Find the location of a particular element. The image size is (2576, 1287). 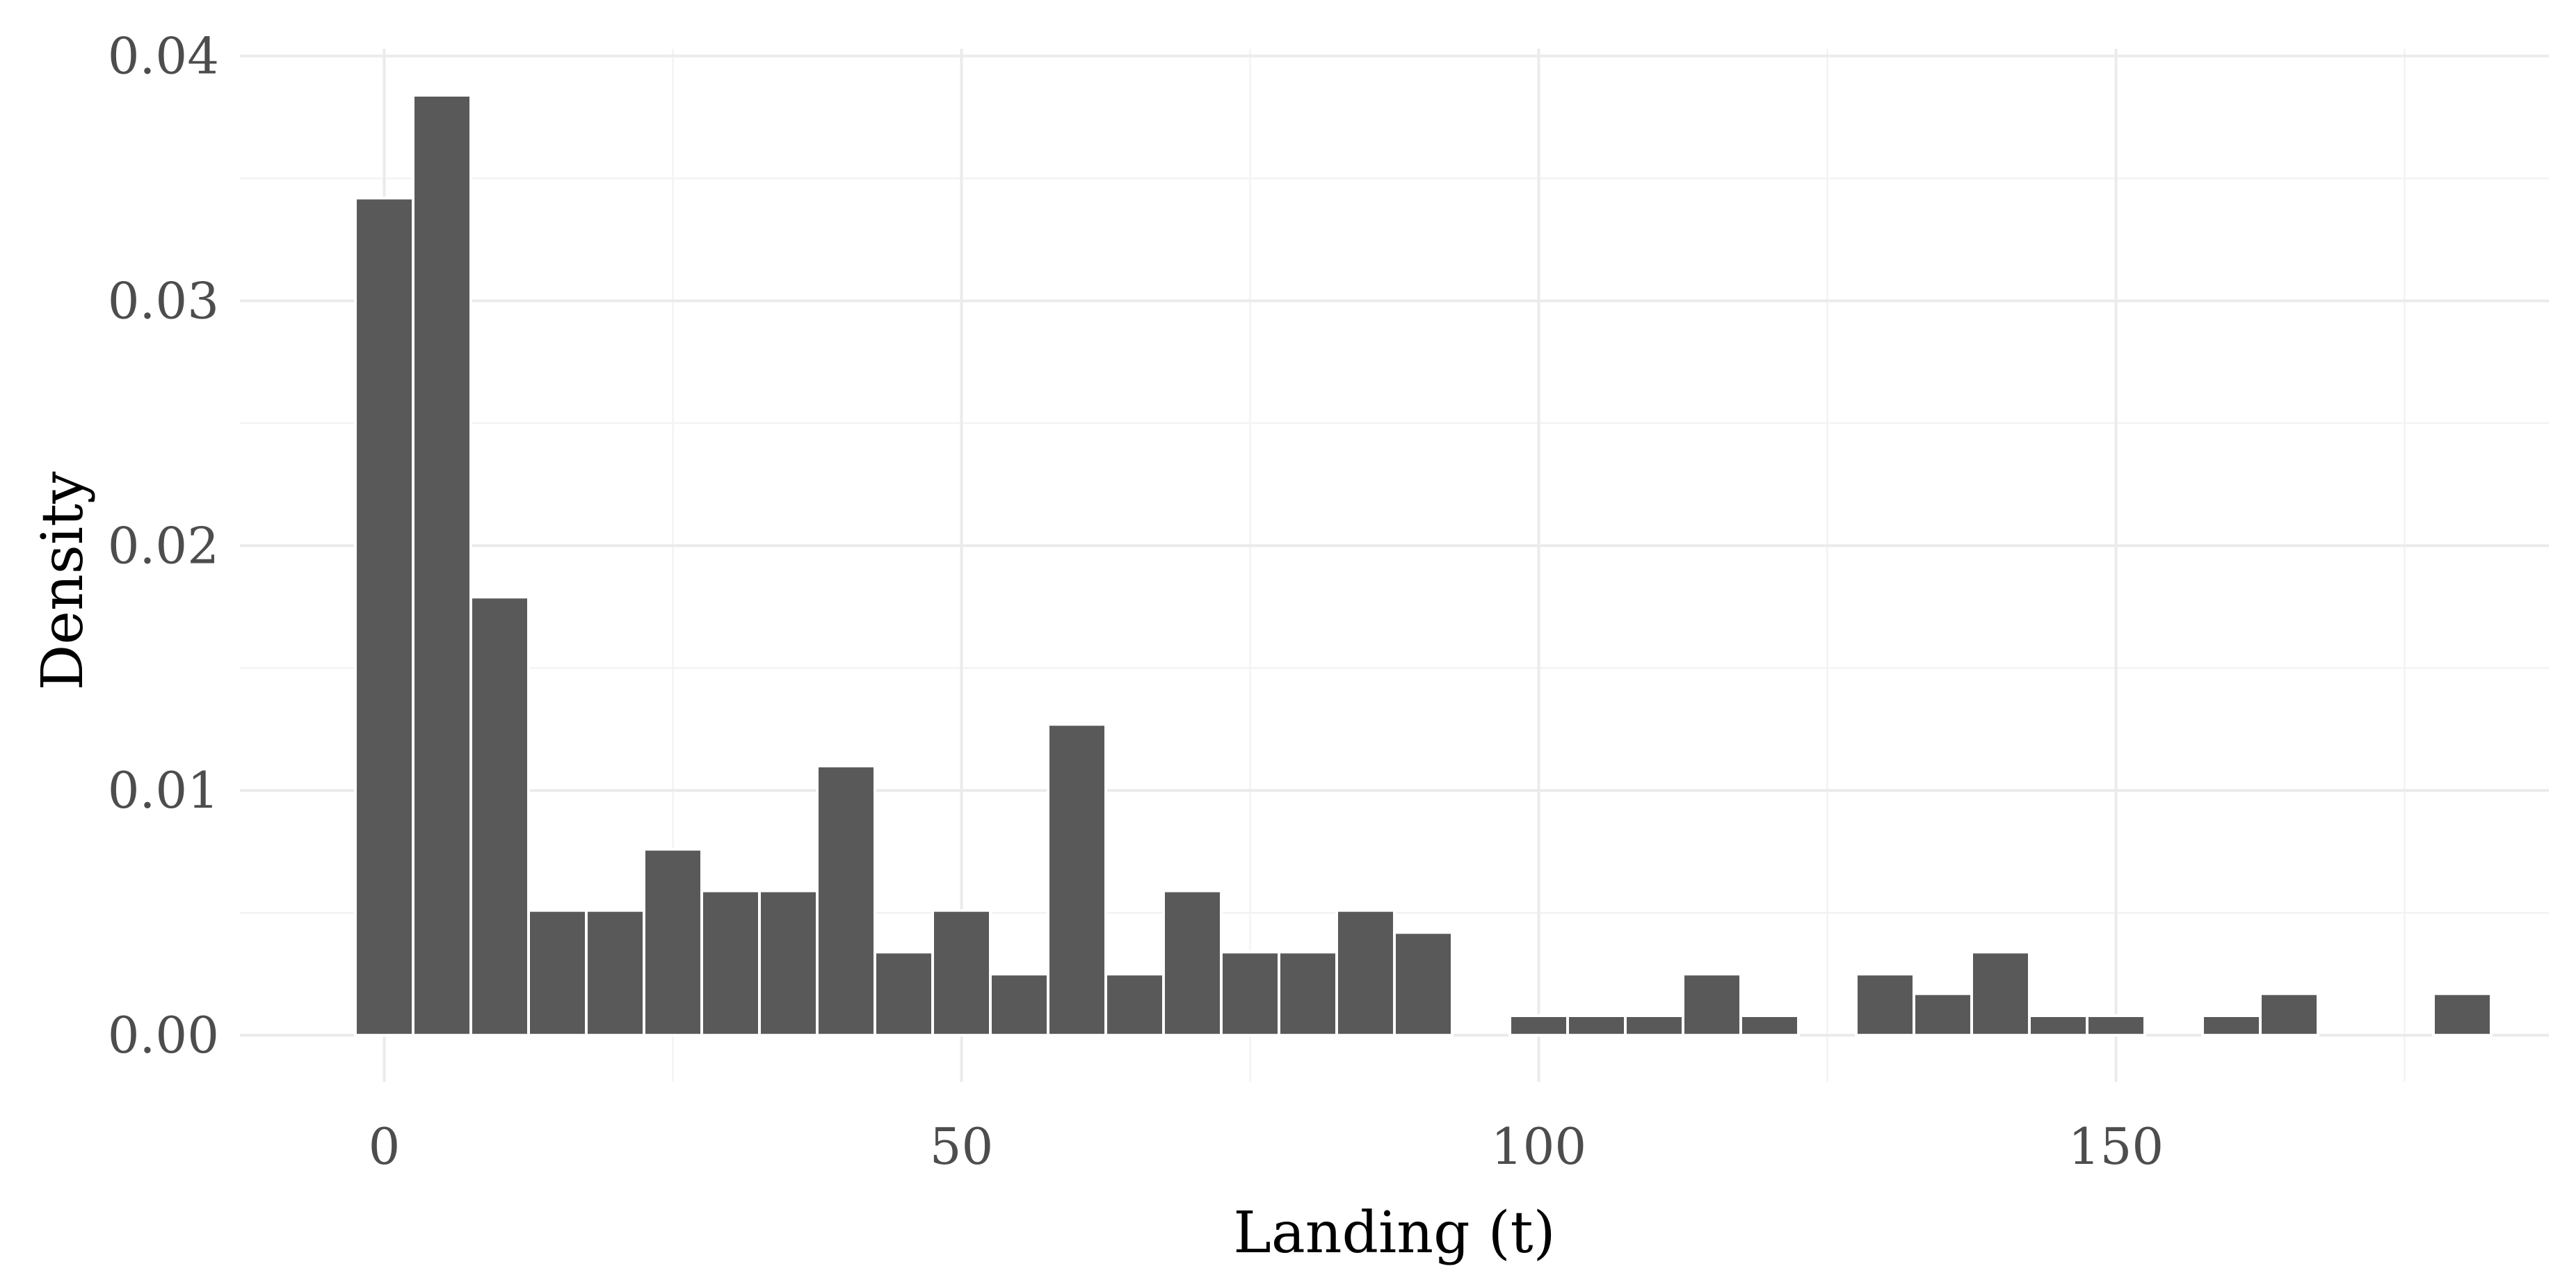

x-tick-label: 50 is located at coordinates (962, 1147).